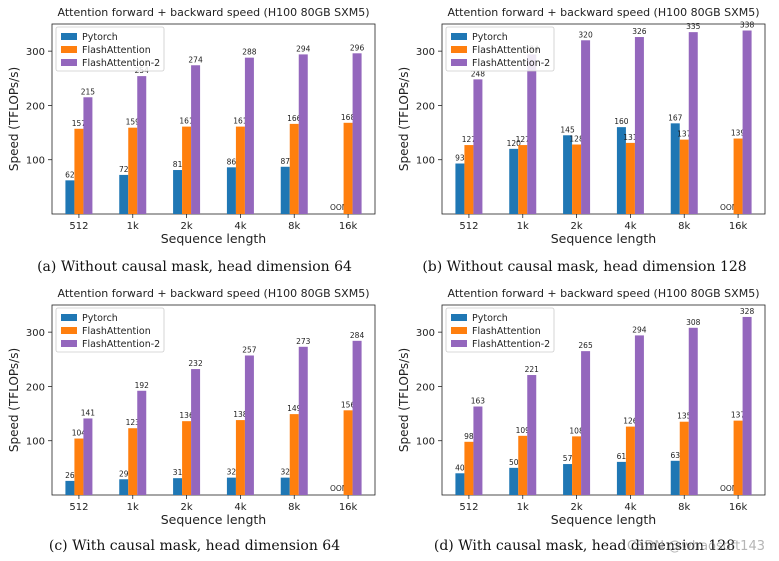 This screenshot has width=779, height=561. I want to click on data-label: 136, so click(186, 415).